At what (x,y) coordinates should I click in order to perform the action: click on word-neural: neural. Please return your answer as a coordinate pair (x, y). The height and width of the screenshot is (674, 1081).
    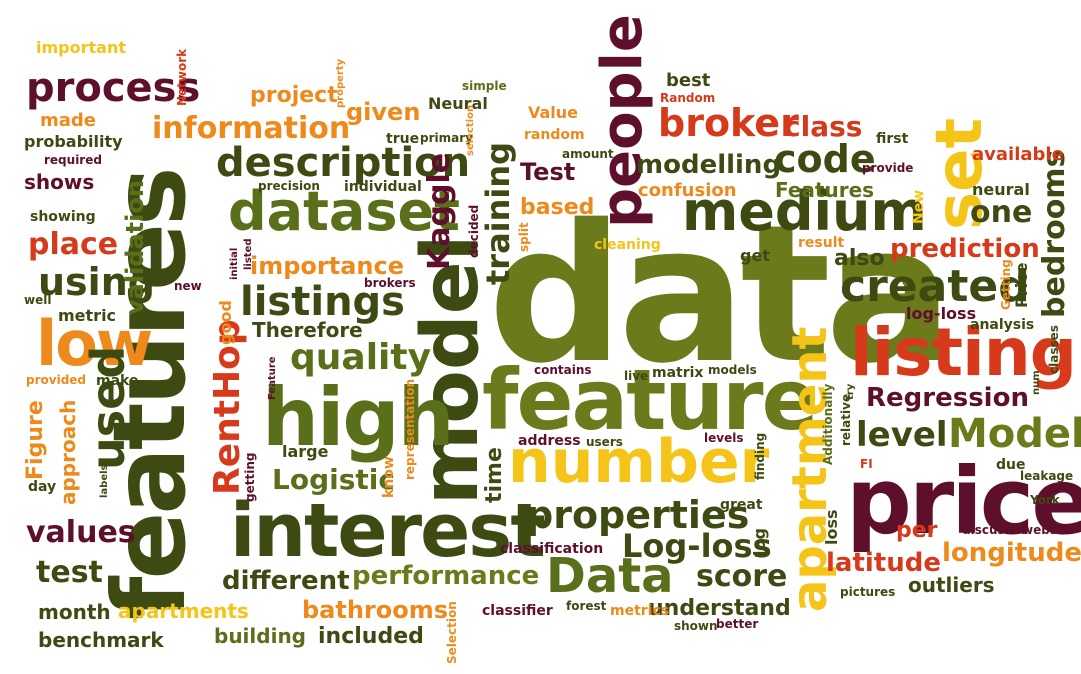
    Looking at the image, I should click on (1001, 189).